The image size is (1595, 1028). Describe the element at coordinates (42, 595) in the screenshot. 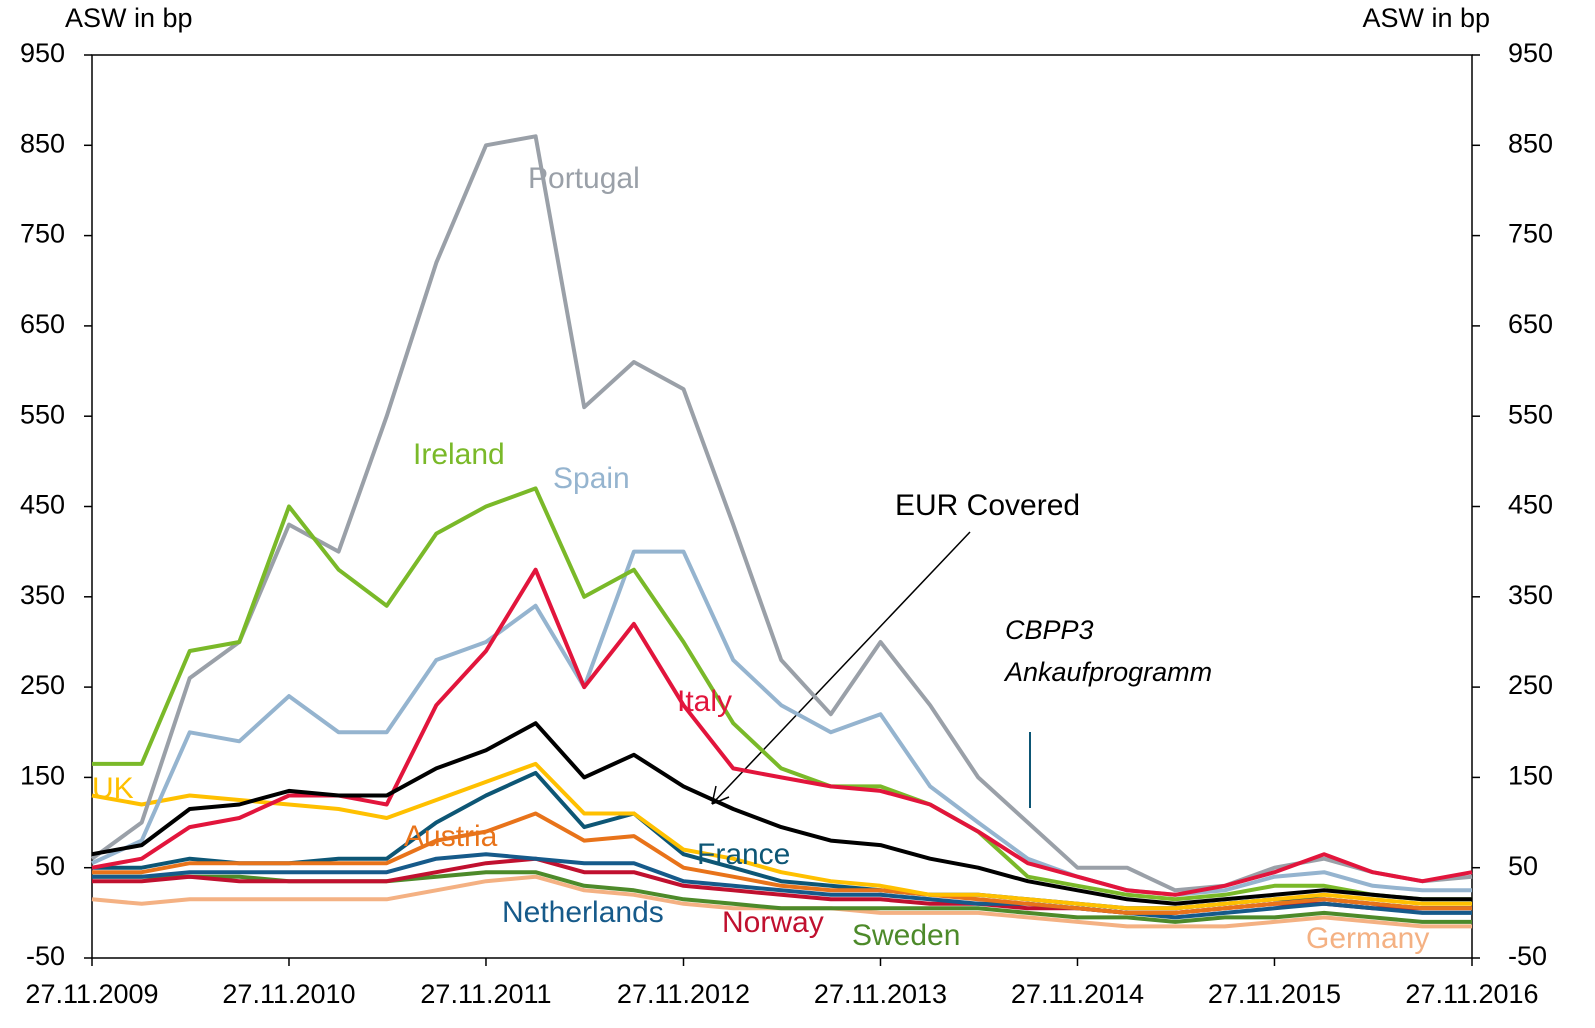

I see `y-tick-label: 350` at that location.